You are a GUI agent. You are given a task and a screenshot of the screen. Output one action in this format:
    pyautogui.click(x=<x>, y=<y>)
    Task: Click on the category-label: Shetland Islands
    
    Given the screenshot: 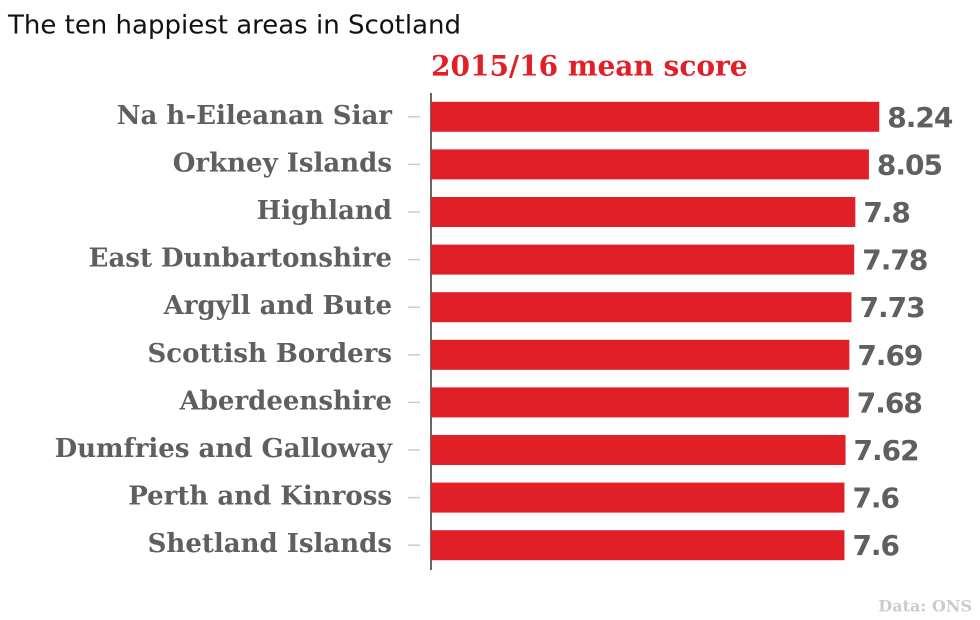 What is the action you would take?
    pyautogui.click(x=270, y=544)
    